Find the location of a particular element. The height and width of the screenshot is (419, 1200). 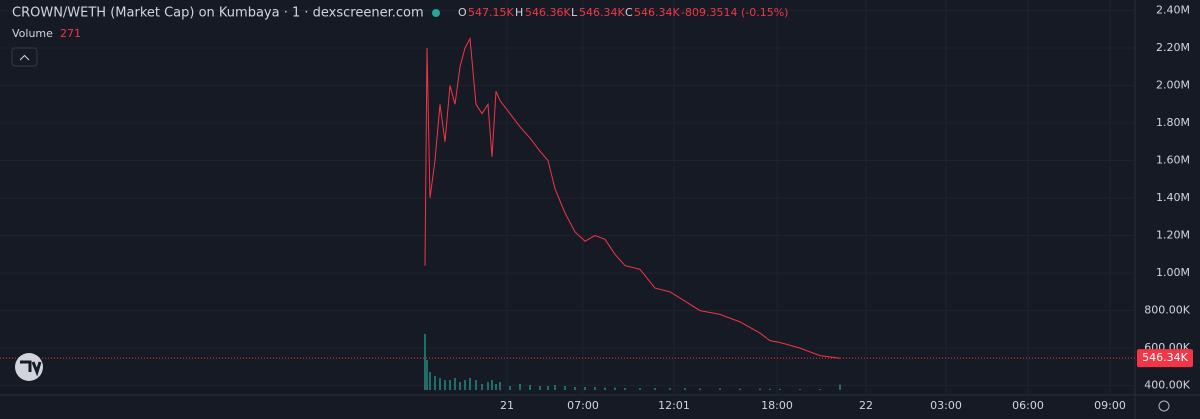

y-tick-label: 2.40M is located at coordinates (1173, 10).